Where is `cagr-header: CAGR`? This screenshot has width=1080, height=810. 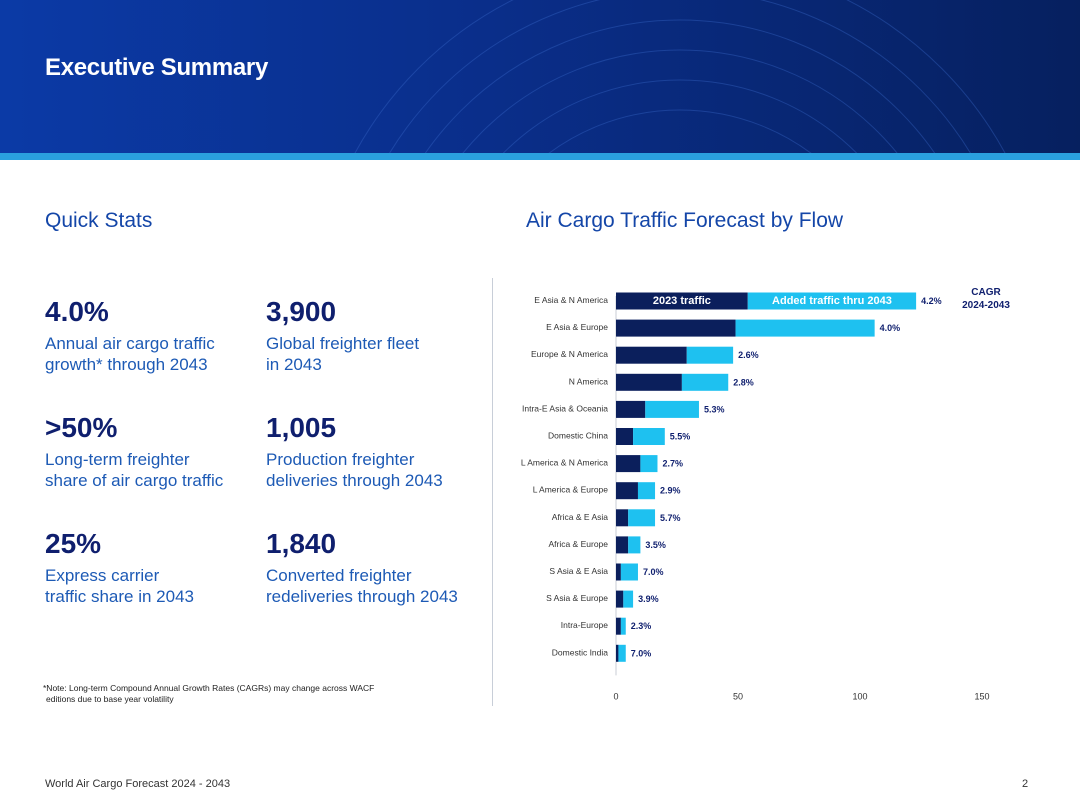 cagr-header: CAGR is located at coordinates (986, 292).